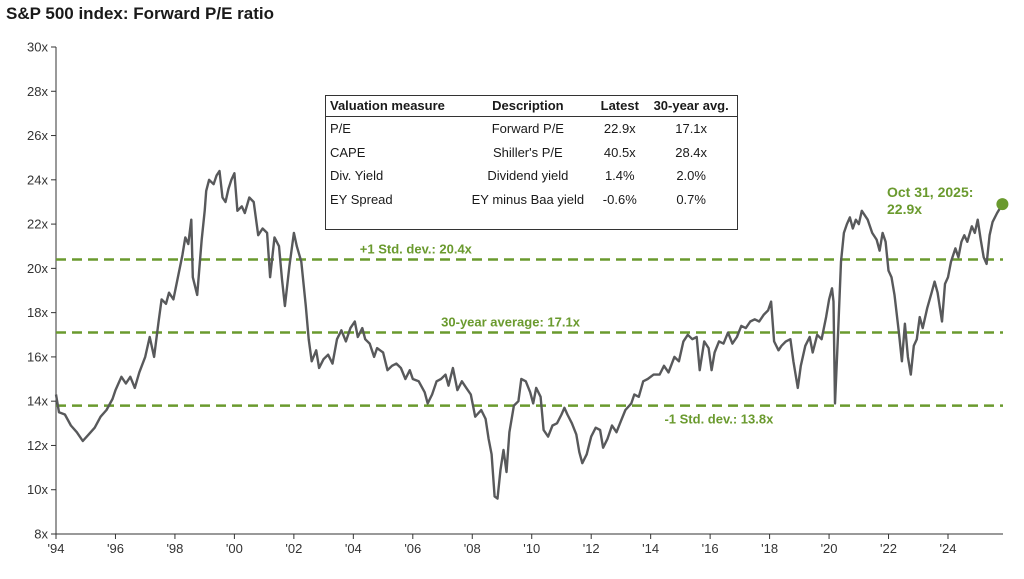 The width and height of the screenshot is (1024, 579). I want to click on y-tick-label: 26x, so click(37, 135).